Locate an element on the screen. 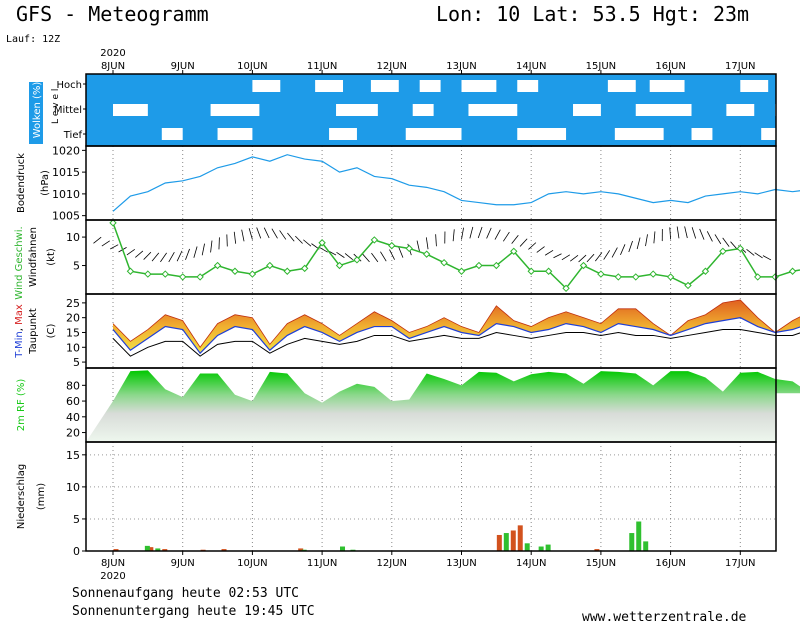 The width and height of the screenshot is (800, 625). y-tick-label: 20 is located at coordinates (73, 318).